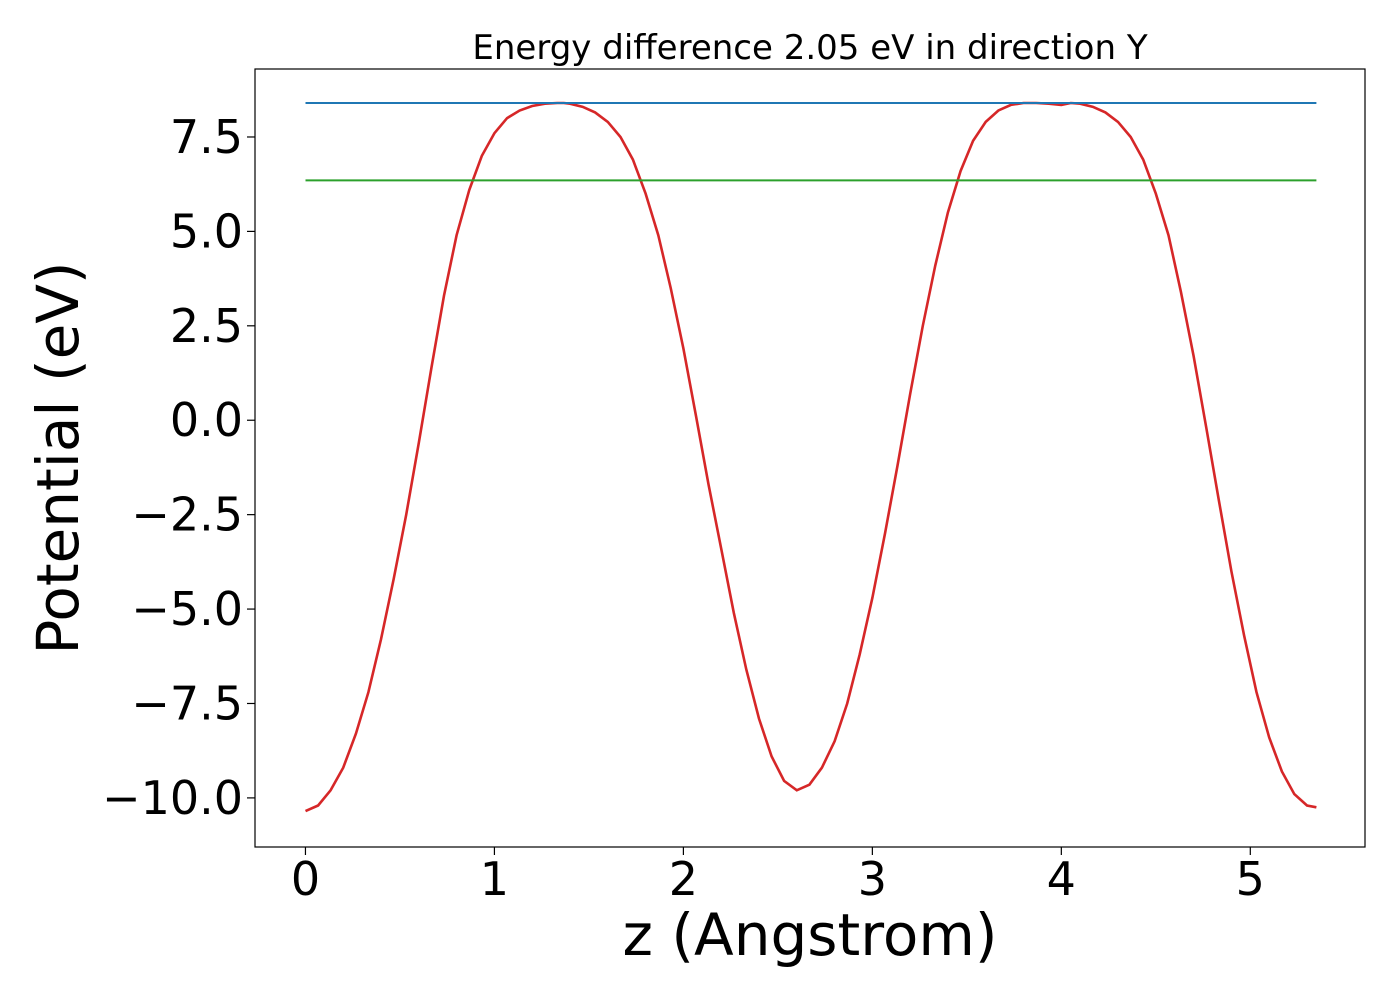  Describe the element at coordinates (187, 703) in the screenshot. I see `y-tick-label: −7.5` at that location.